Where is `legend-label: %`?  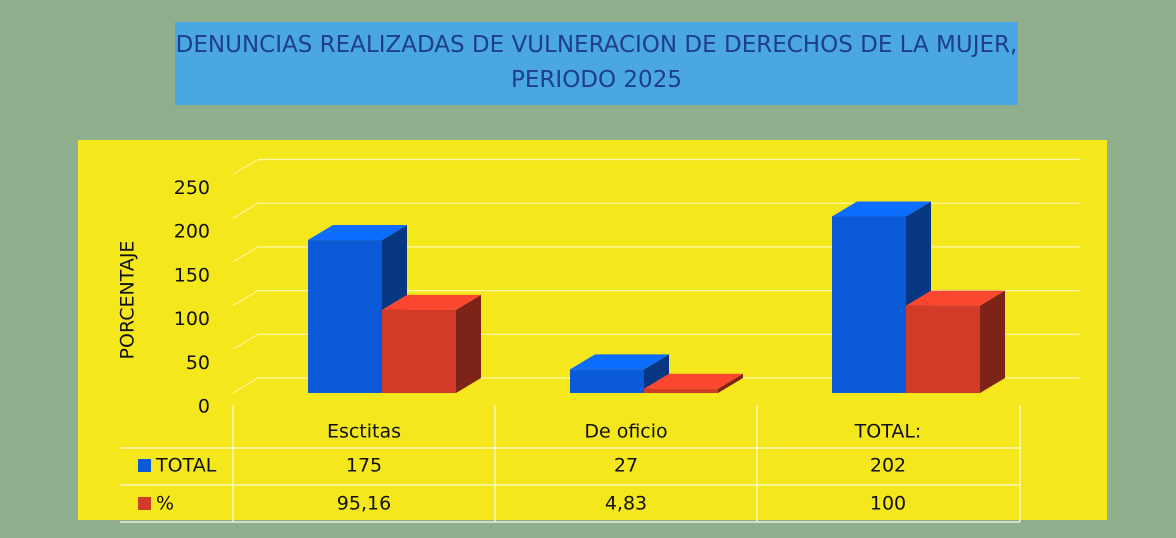 legend-label: % is located at coordinates (165, 504).